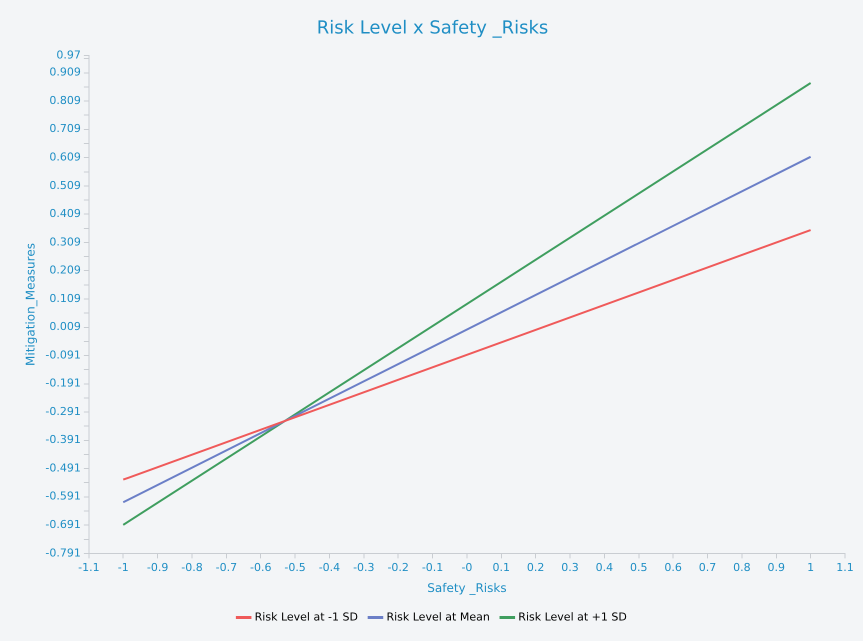 This screenshot has width=863, height=641. Describe the element at coordinates (777, 567) in the screenshot. I see `x-tick-label: 0.9` at that location.